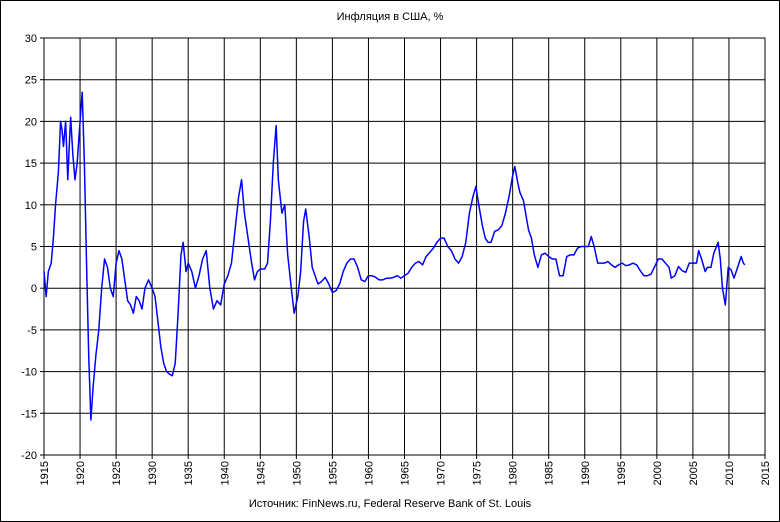  Describe the element at coordinates (369, 473) in the screenshot. I see `x-tick-label: 1960` at that location.